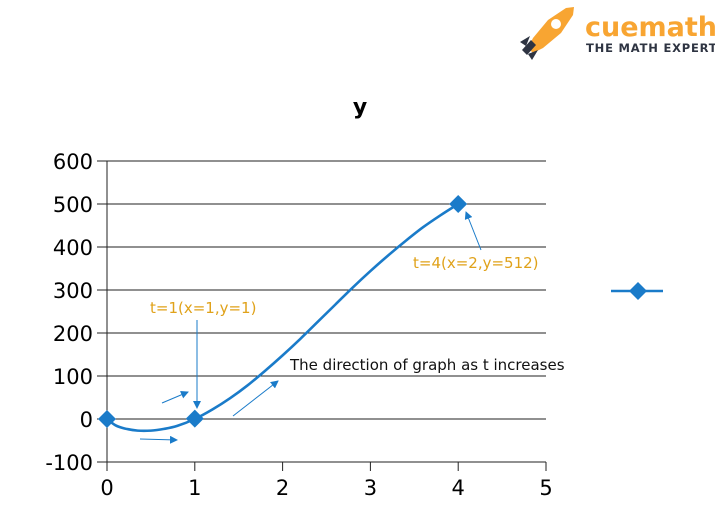  I want to click on x-tick-label: 0, so click(106, 488).